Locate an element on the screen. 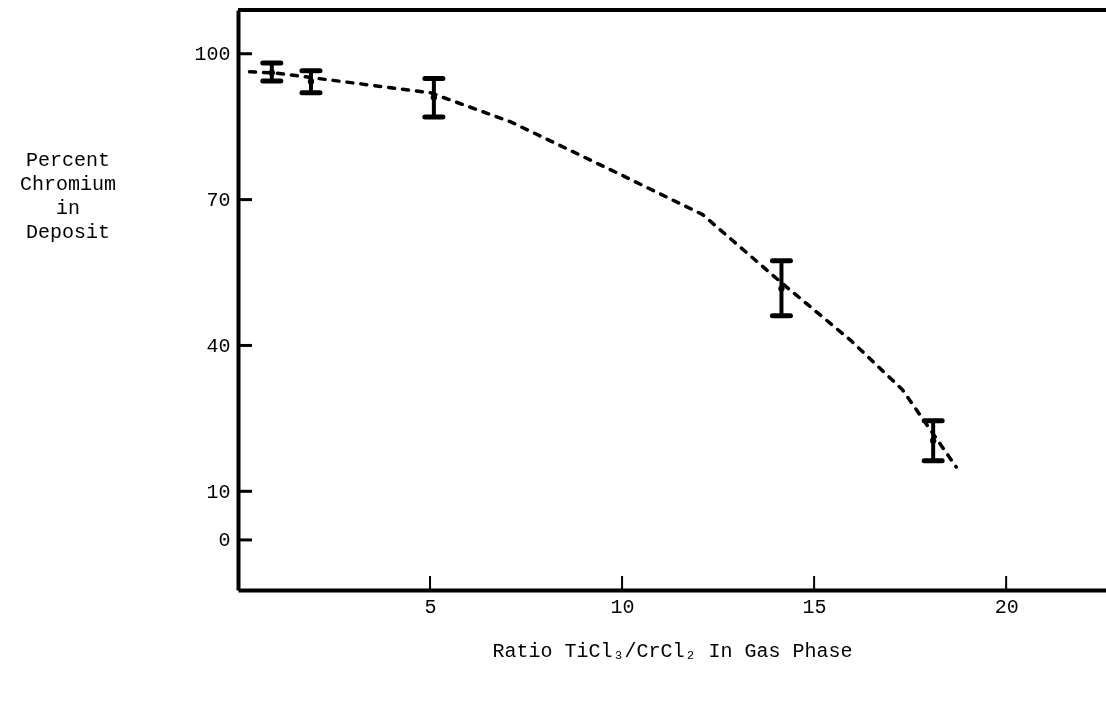  x-tick-label: 20 is located at coordinates (1006, 607).